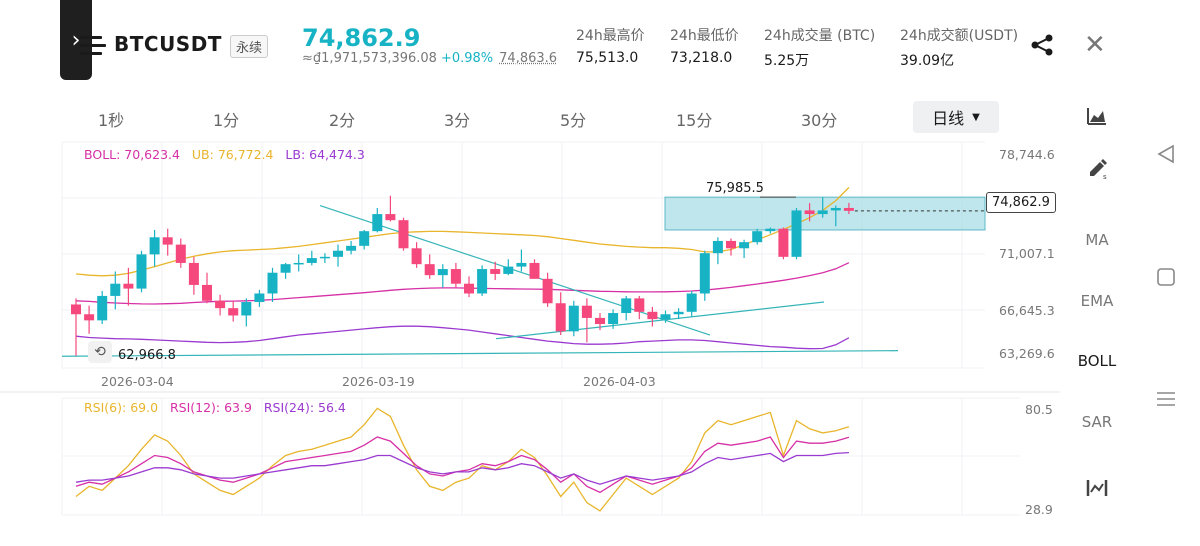 The image size is (1200, 546). What do you see at coordinates (607, 58) in the screenshot?
I see `stat-high-value: 75,513.0` at bounding box center [607, 58].